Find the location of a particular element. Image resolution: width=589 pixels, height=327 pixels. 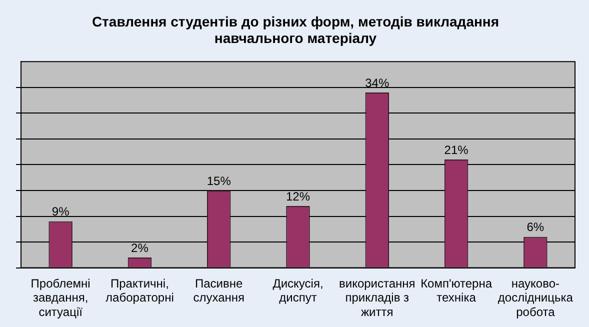

data-label: 12% is located at coordinates (298, 196).